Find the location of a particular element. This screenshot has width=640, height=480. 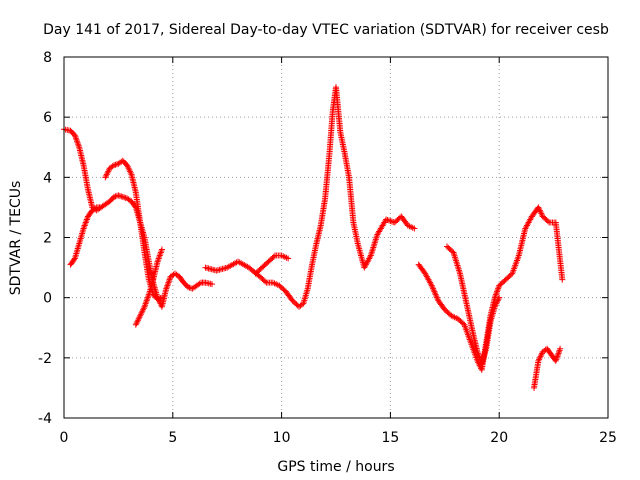

series-track-i is located at coordinates (547, 368).